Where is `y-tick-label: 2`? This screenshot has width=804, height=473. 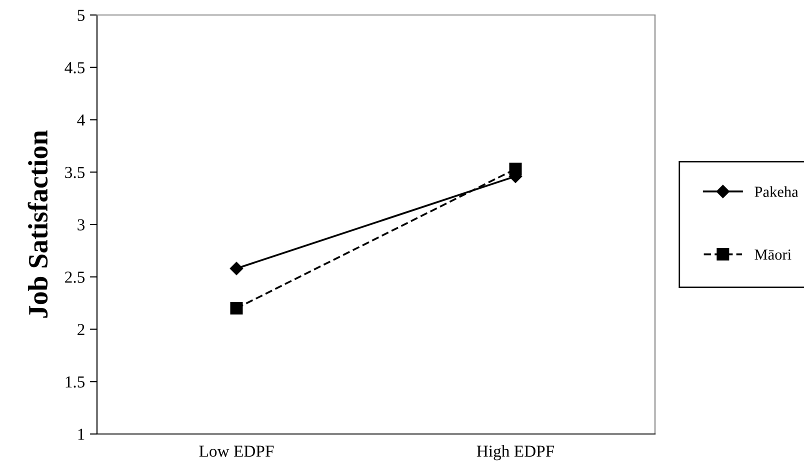 y-tick-label: 2 is located at coordinates (81, 330).